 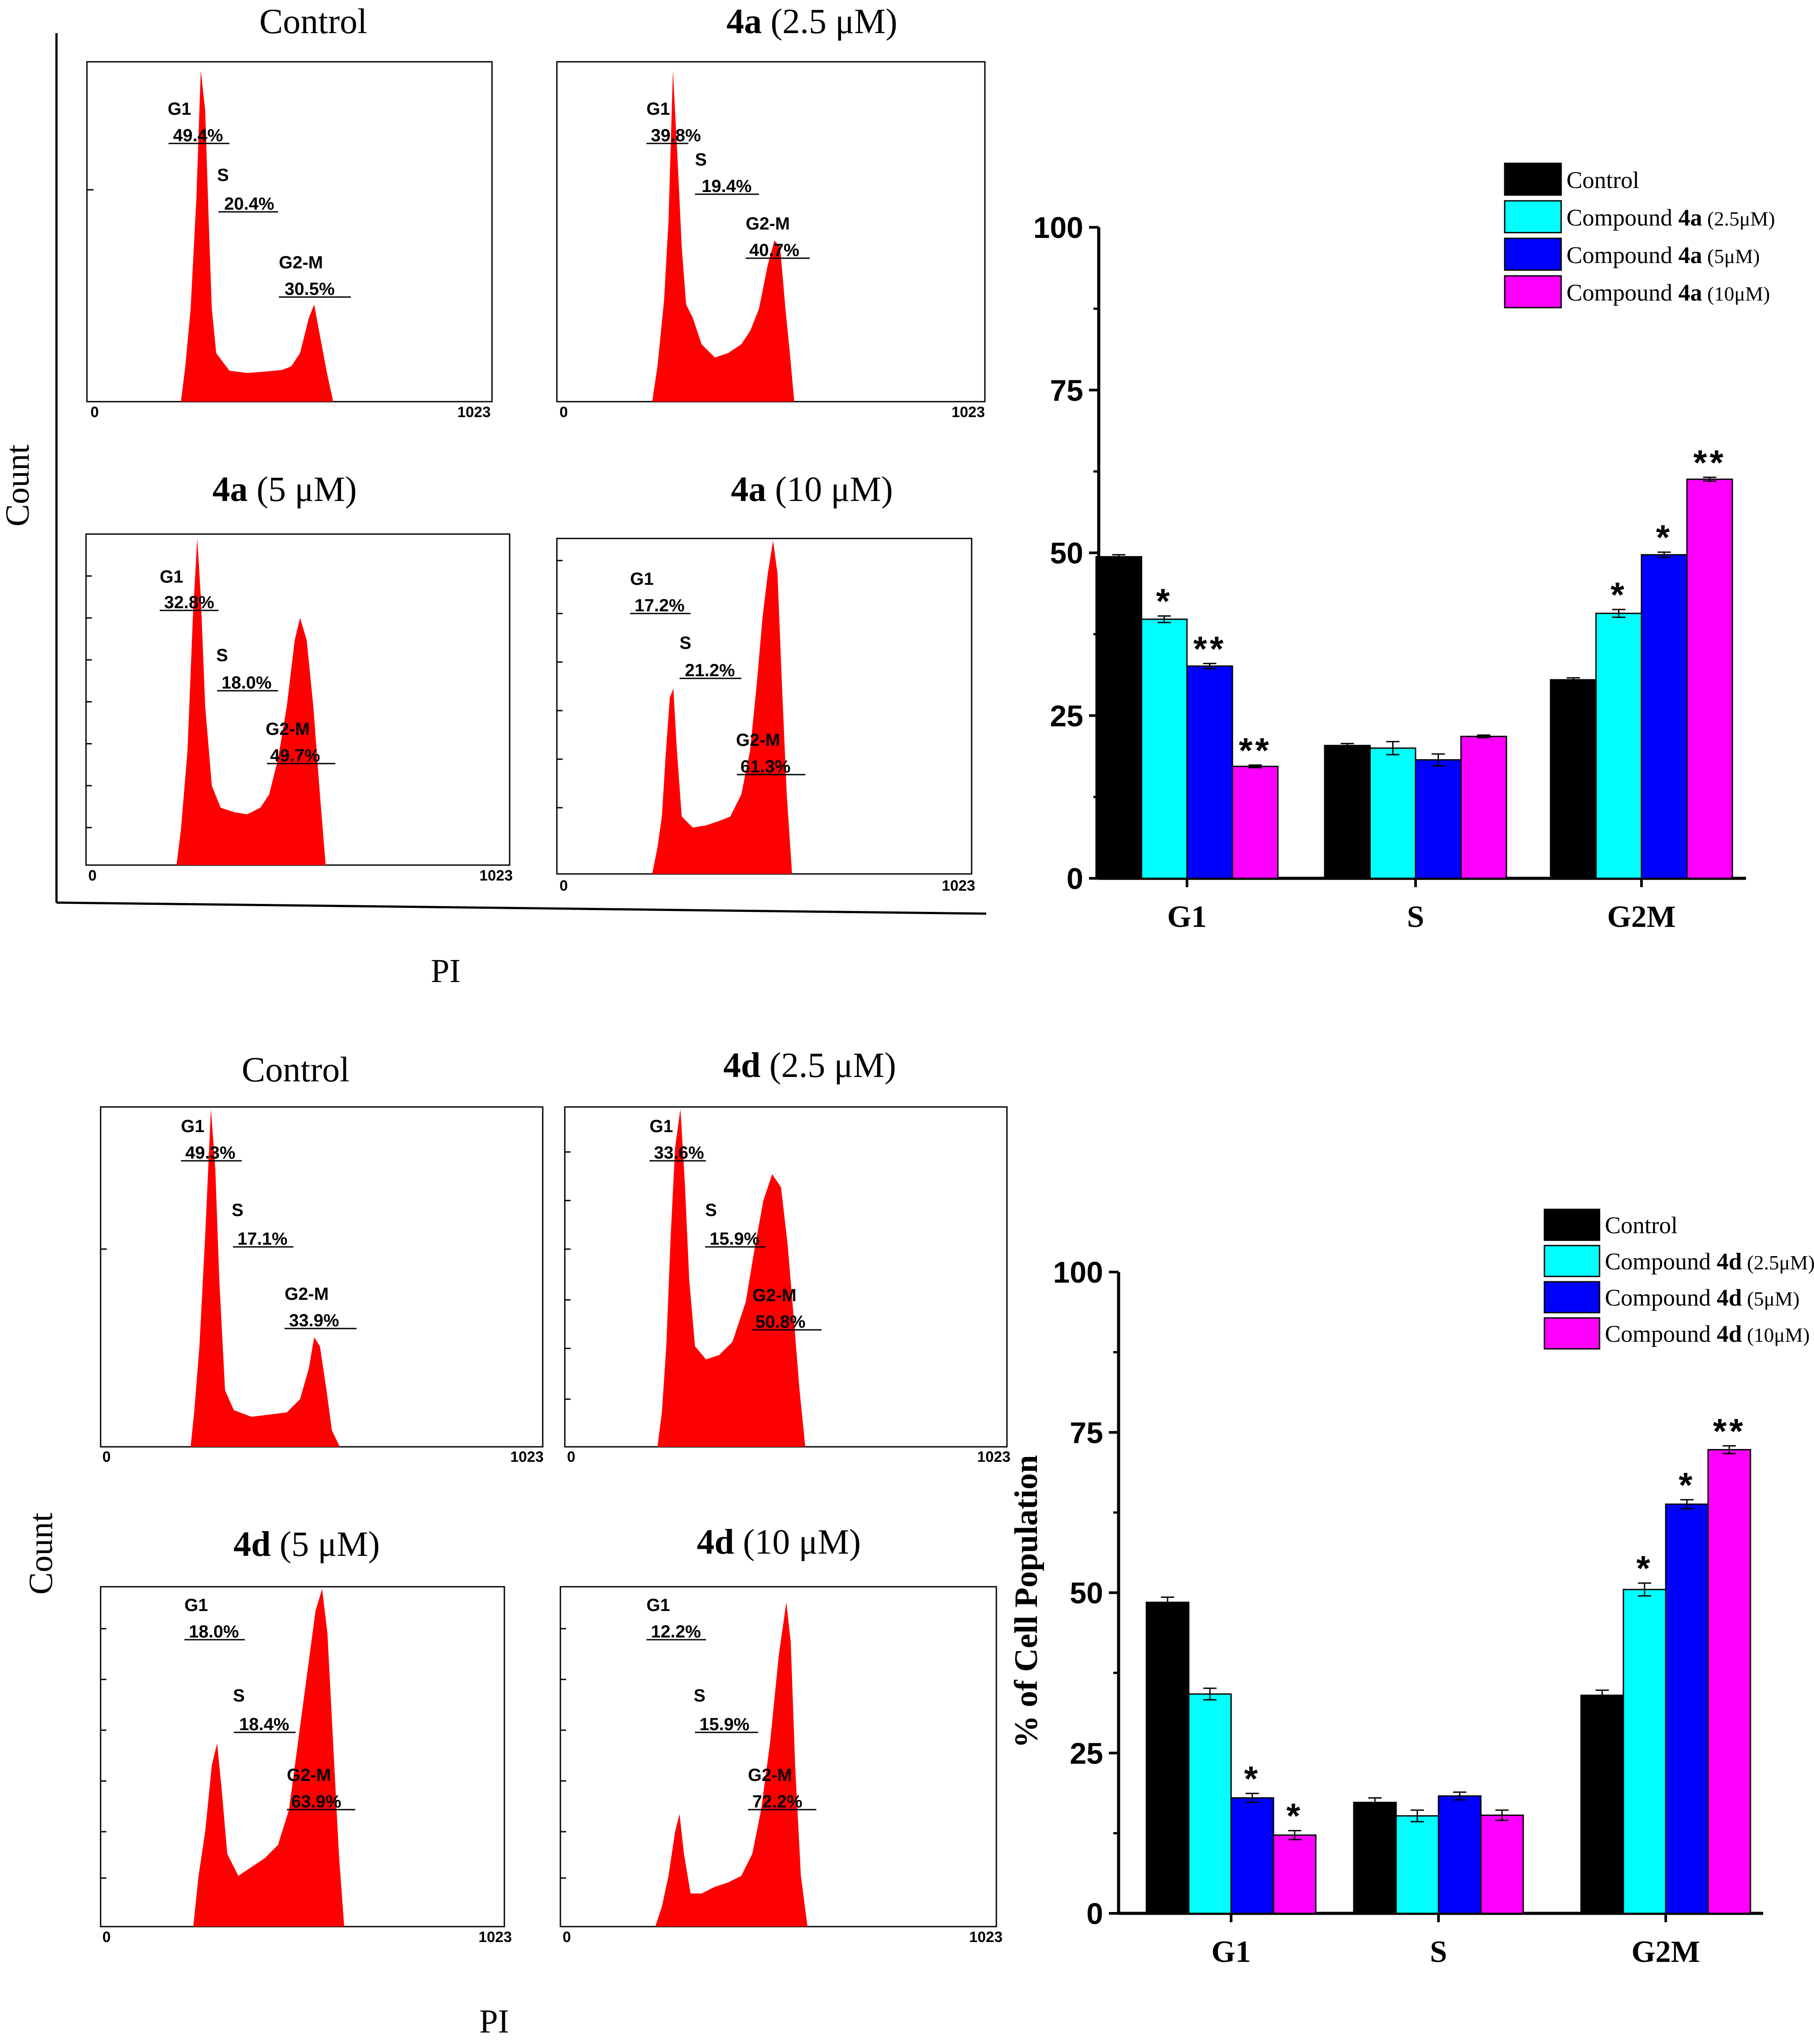 I want to click on legend-label-1: Compound 4d (2.5μM), so click(x=1709, y=1261).